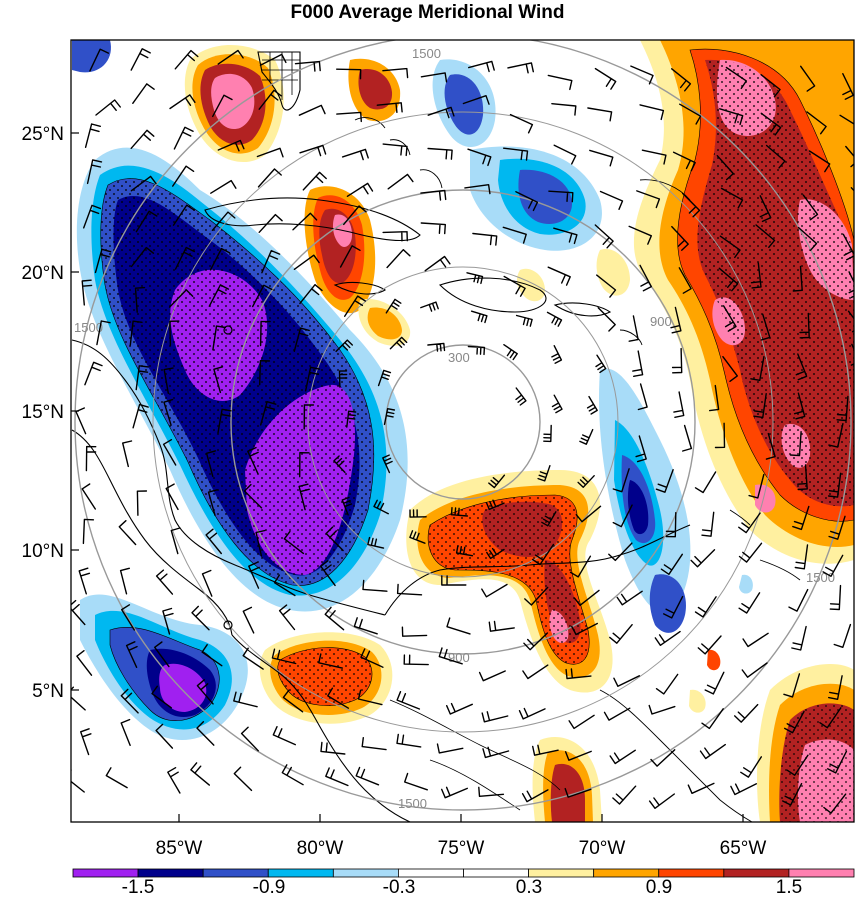  I want to click on svg-text: 1500, so click(820, 577).